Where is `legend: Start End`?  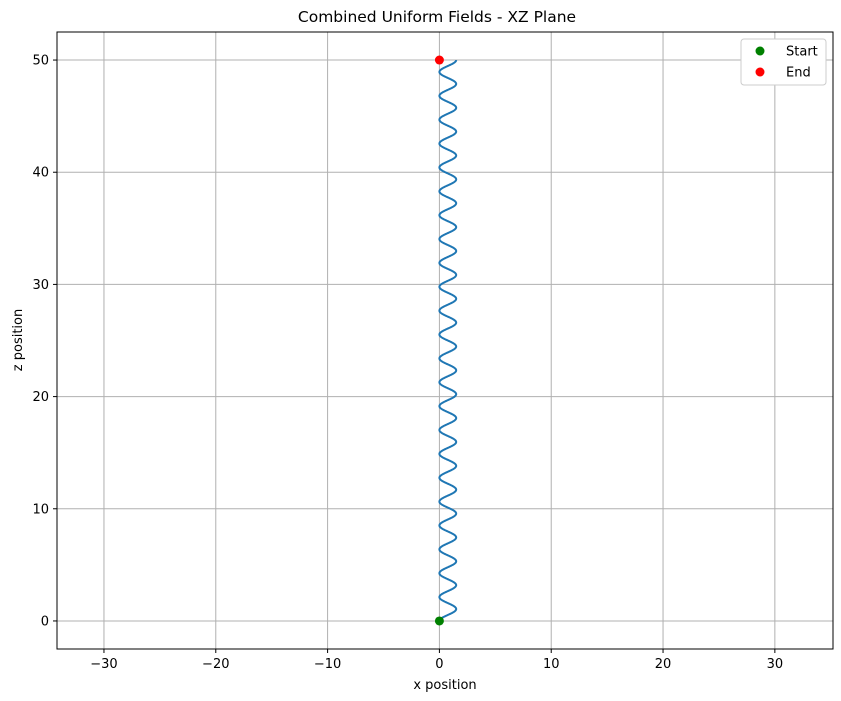 legend: Start End is located at coordinates (783, 62).